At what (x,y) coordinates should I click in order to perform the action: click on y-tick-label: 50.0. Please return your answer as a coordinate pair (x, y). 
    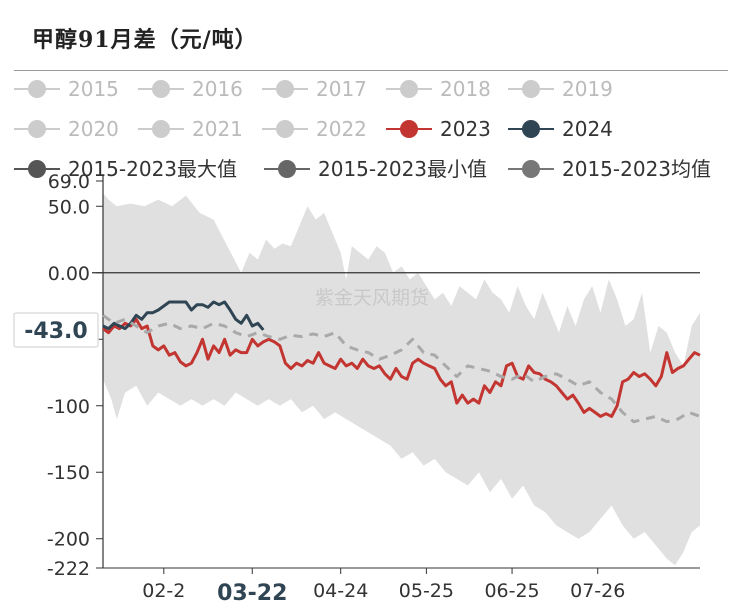
    Looking at the image, I should click on (69, 207).